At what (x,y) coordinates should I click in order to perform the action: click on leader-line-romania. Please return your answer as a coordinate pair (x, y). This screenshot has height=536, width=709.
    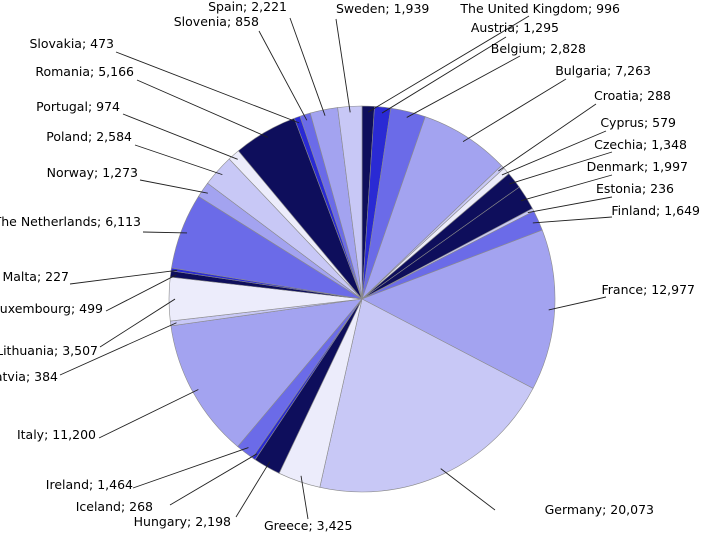
    Looking at the image, I should click on (202, 108).